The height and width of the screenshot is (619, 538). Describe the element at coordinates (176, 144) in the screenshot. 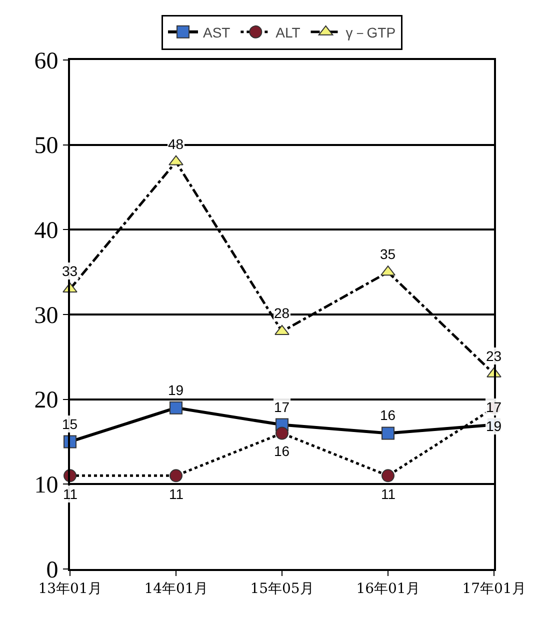

I see `data-label: 48` at that location.